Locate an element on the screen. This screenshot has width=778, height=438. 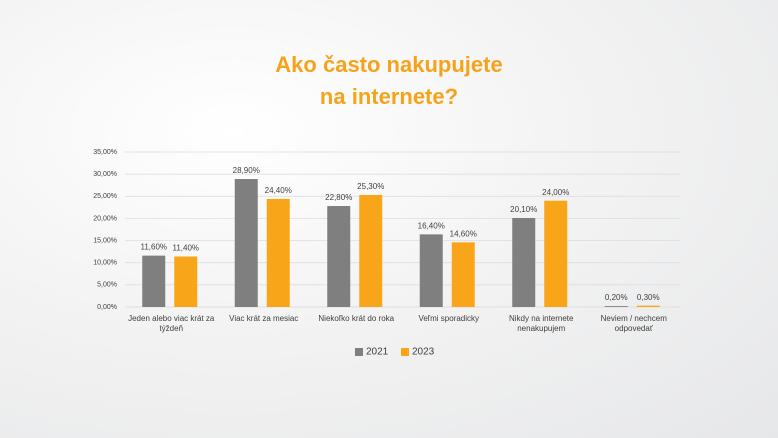
value-label: 11,40% is located at coordinates (185, 248).